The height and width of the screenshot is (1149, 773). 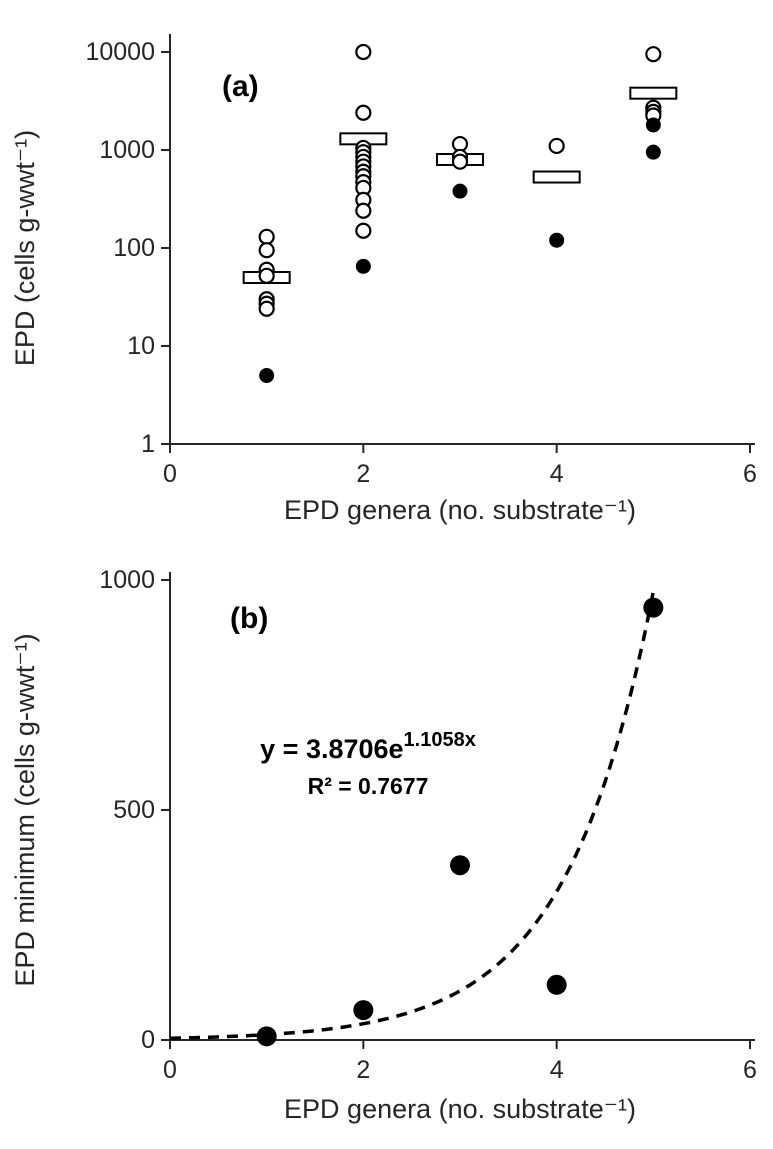 I want to click on y-axis-title: EPD (cells g-wwt⁻¹), so click(x=25, y=248).